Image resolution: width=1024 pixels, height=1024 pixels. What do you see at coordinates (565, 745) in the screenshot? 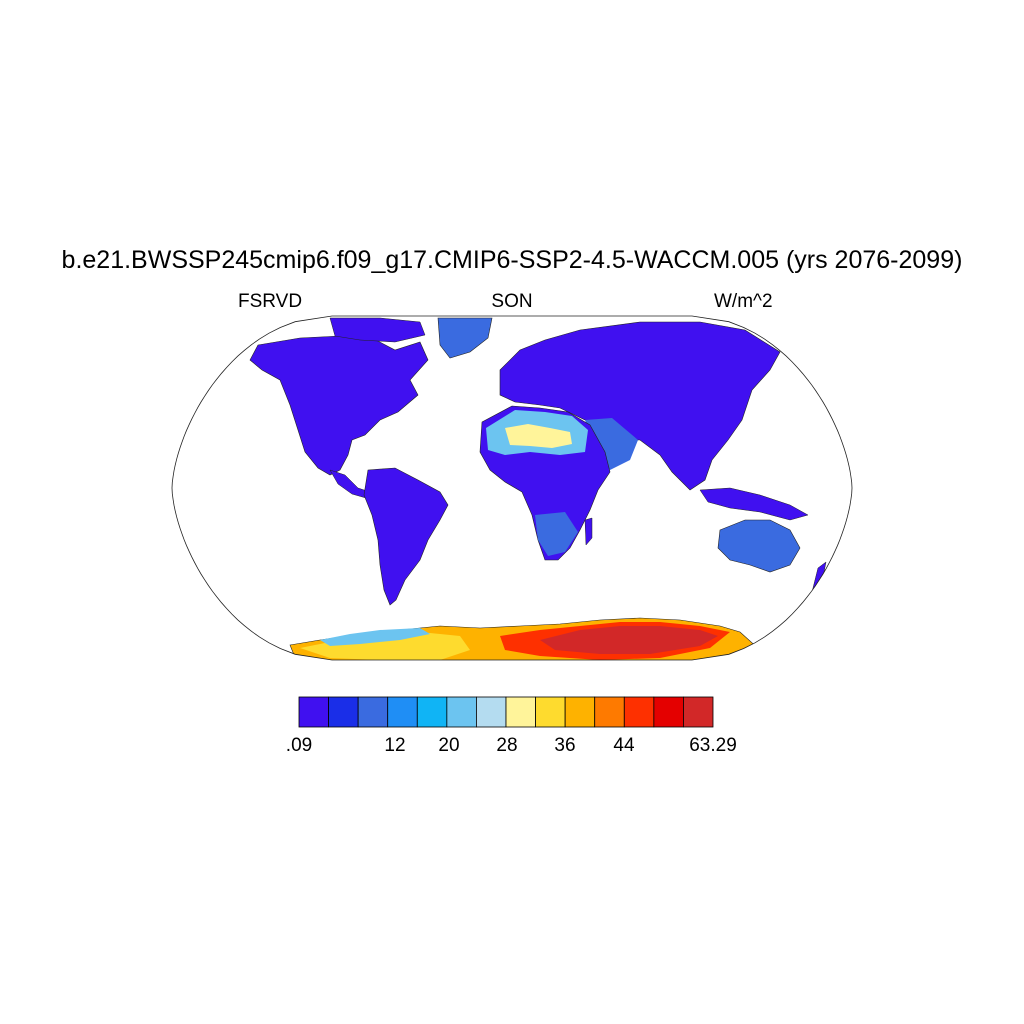
I see `colorbar-tick-label: 36` at bounding box center [565, 745].